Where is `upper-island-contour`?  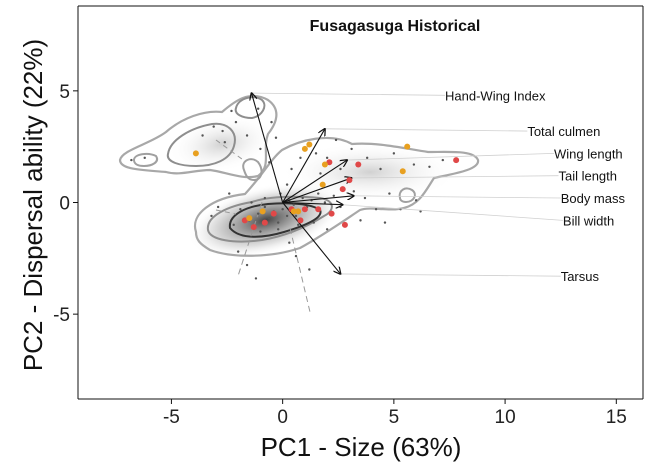 upper-island-contour is located at coordinates (201, 145).